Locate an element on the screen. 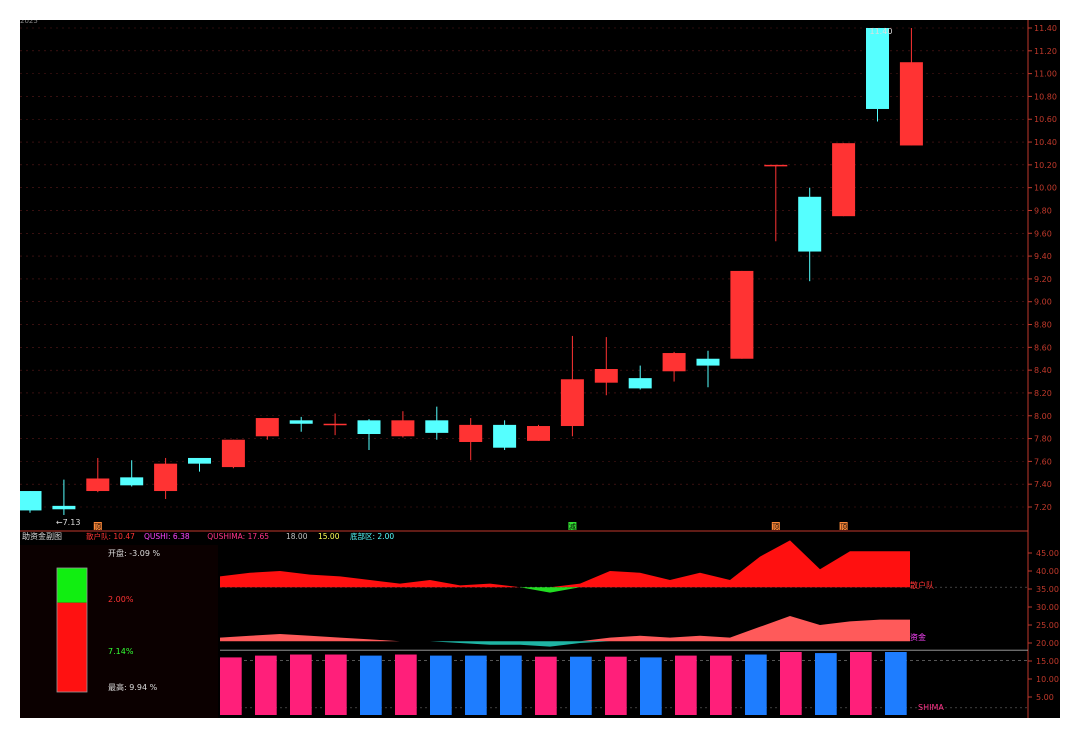 This screenshot has width=1080, height=739. signal-text: 减 is located at coordinates (572, 526).